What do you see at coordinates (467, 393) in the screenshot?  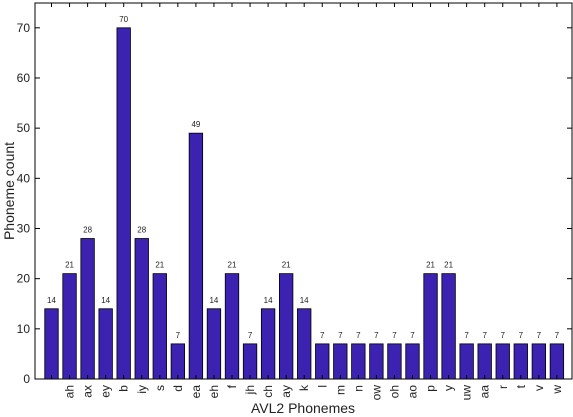 I see `x-tick-label: uw` at bounding box center [467, 393].